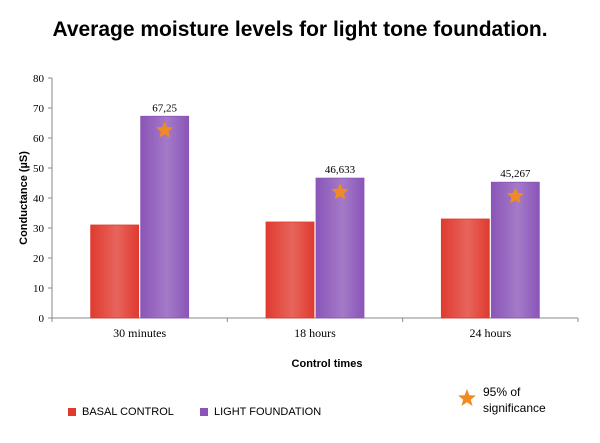 Image resolution: width=600 pixels, height=443 pixels. I want to click on data-label: 67,25, so click(164, 108).